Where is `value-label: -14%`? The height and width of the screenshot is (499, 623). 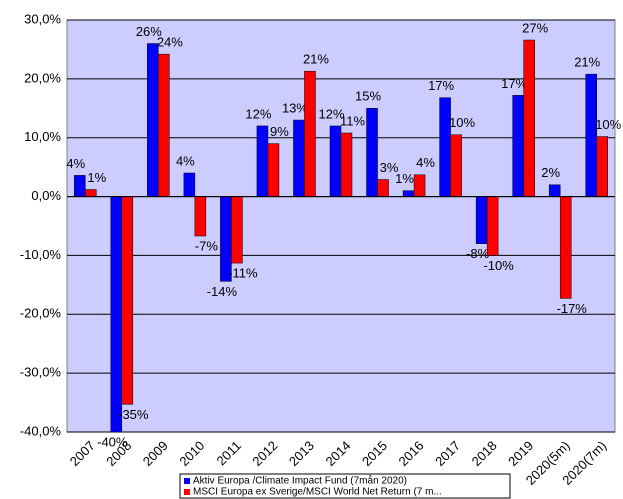
value-label: -14% is located at coordinates (222, 291).